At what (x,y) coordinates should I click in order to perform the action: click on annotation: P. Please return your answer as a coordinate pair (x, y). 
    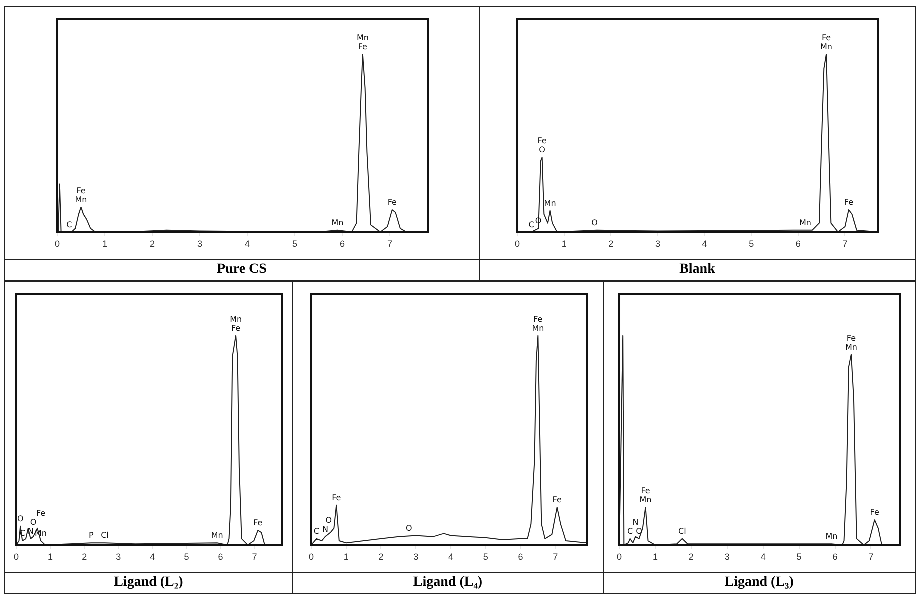
    Looking at the image, I should click on (91, 535).